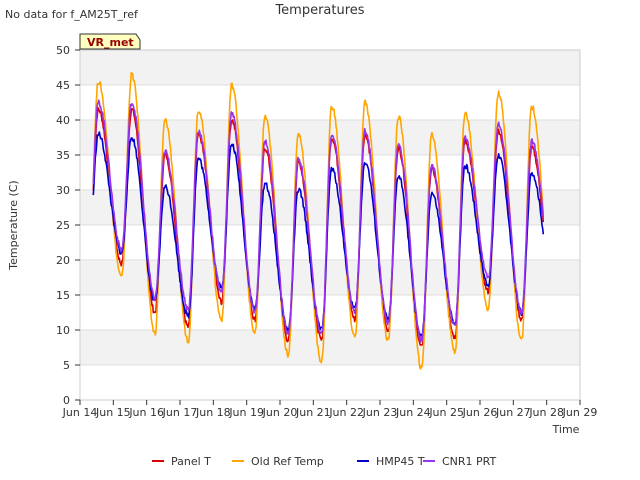 Image resolution: width=640 pixels, height=480 pixels. I want to click on x-tick-label: Jun 29, so click(580, 412).